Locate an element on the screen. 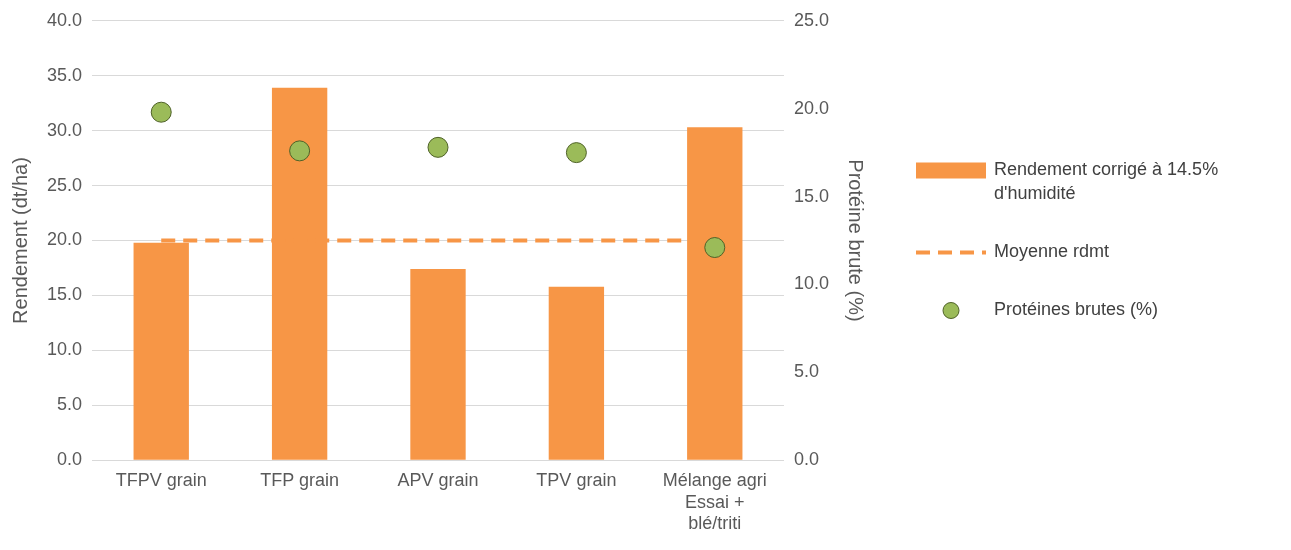 The image size is (1291, 550). y-tick-label: 10.0 is located at coordinates (64, 349).